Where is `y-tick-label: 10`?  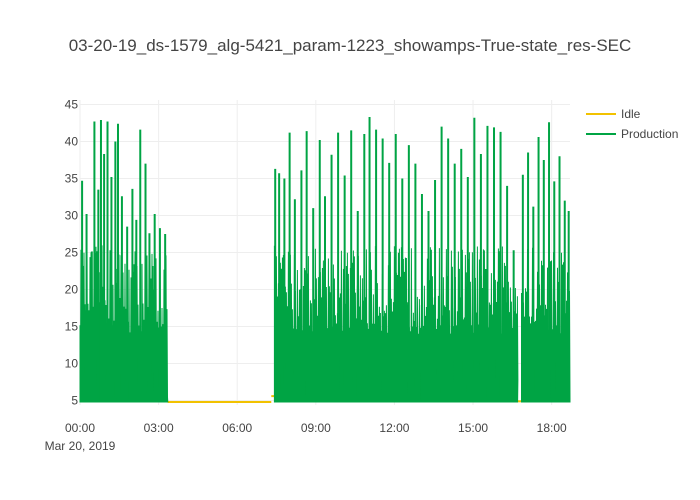
y-tick-label: 10 is located at coordinates (72, 364).